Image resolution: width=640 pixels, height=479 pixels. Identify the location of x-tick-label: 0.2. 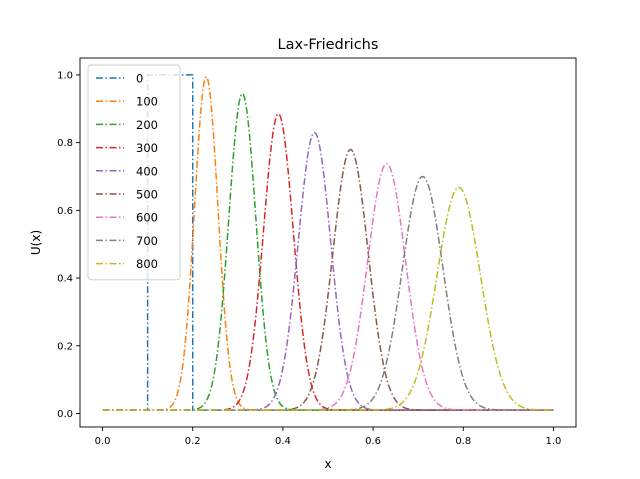
(193, 441).